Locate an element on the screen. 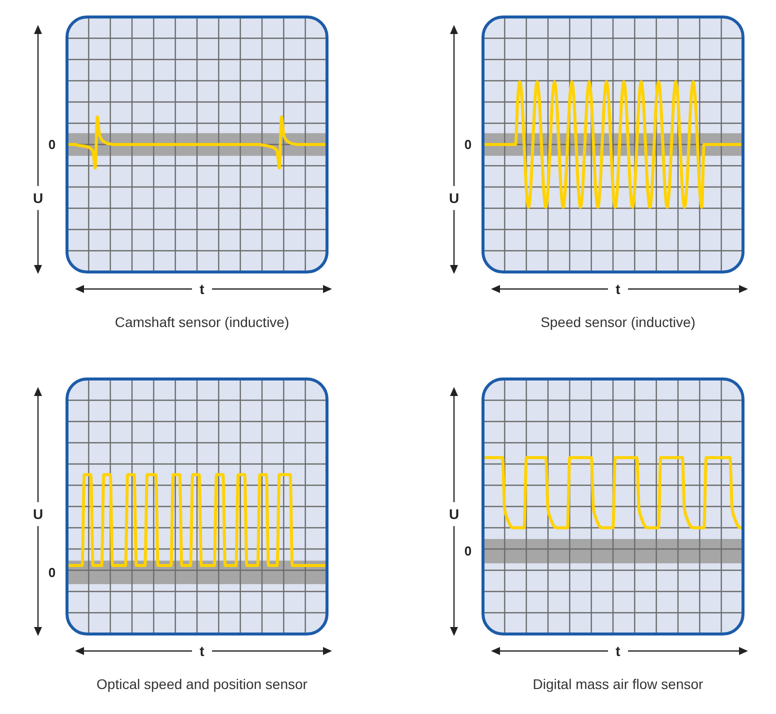  text: Camshaft sensor (inductive) is located at coordinates (202, 322).